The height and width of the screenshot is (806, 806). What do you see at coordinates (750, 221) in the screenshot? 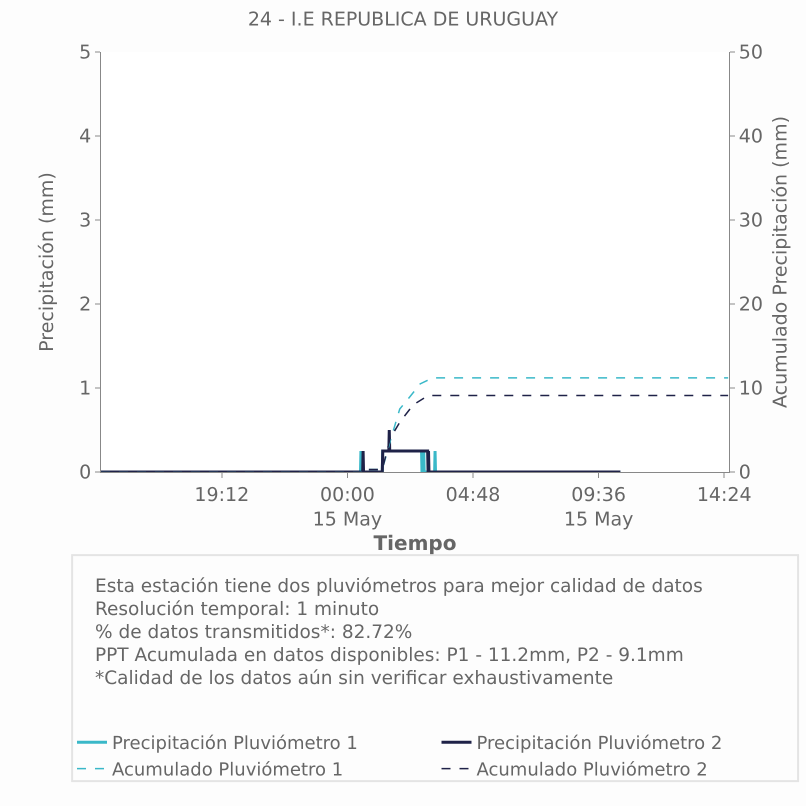
I see `y2-tick-label: 30` at bounding box center [750, 221].